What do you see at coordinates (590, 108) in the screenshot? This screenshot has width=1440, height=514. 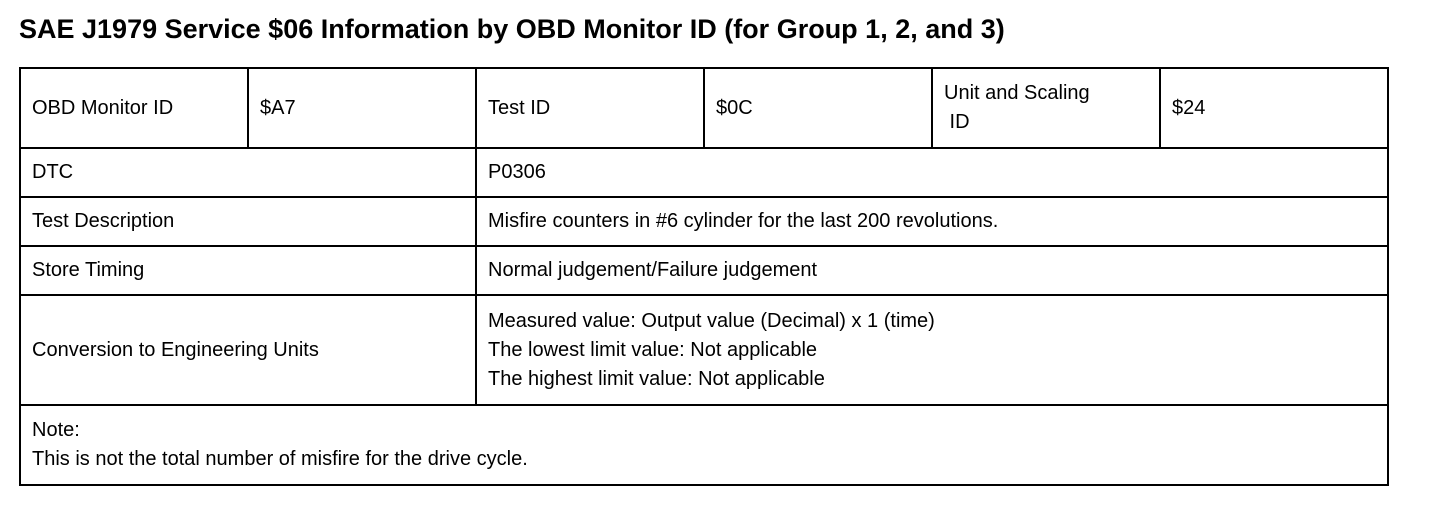 I see `test-id-label: Test ID` at bounding box center [590, 108].